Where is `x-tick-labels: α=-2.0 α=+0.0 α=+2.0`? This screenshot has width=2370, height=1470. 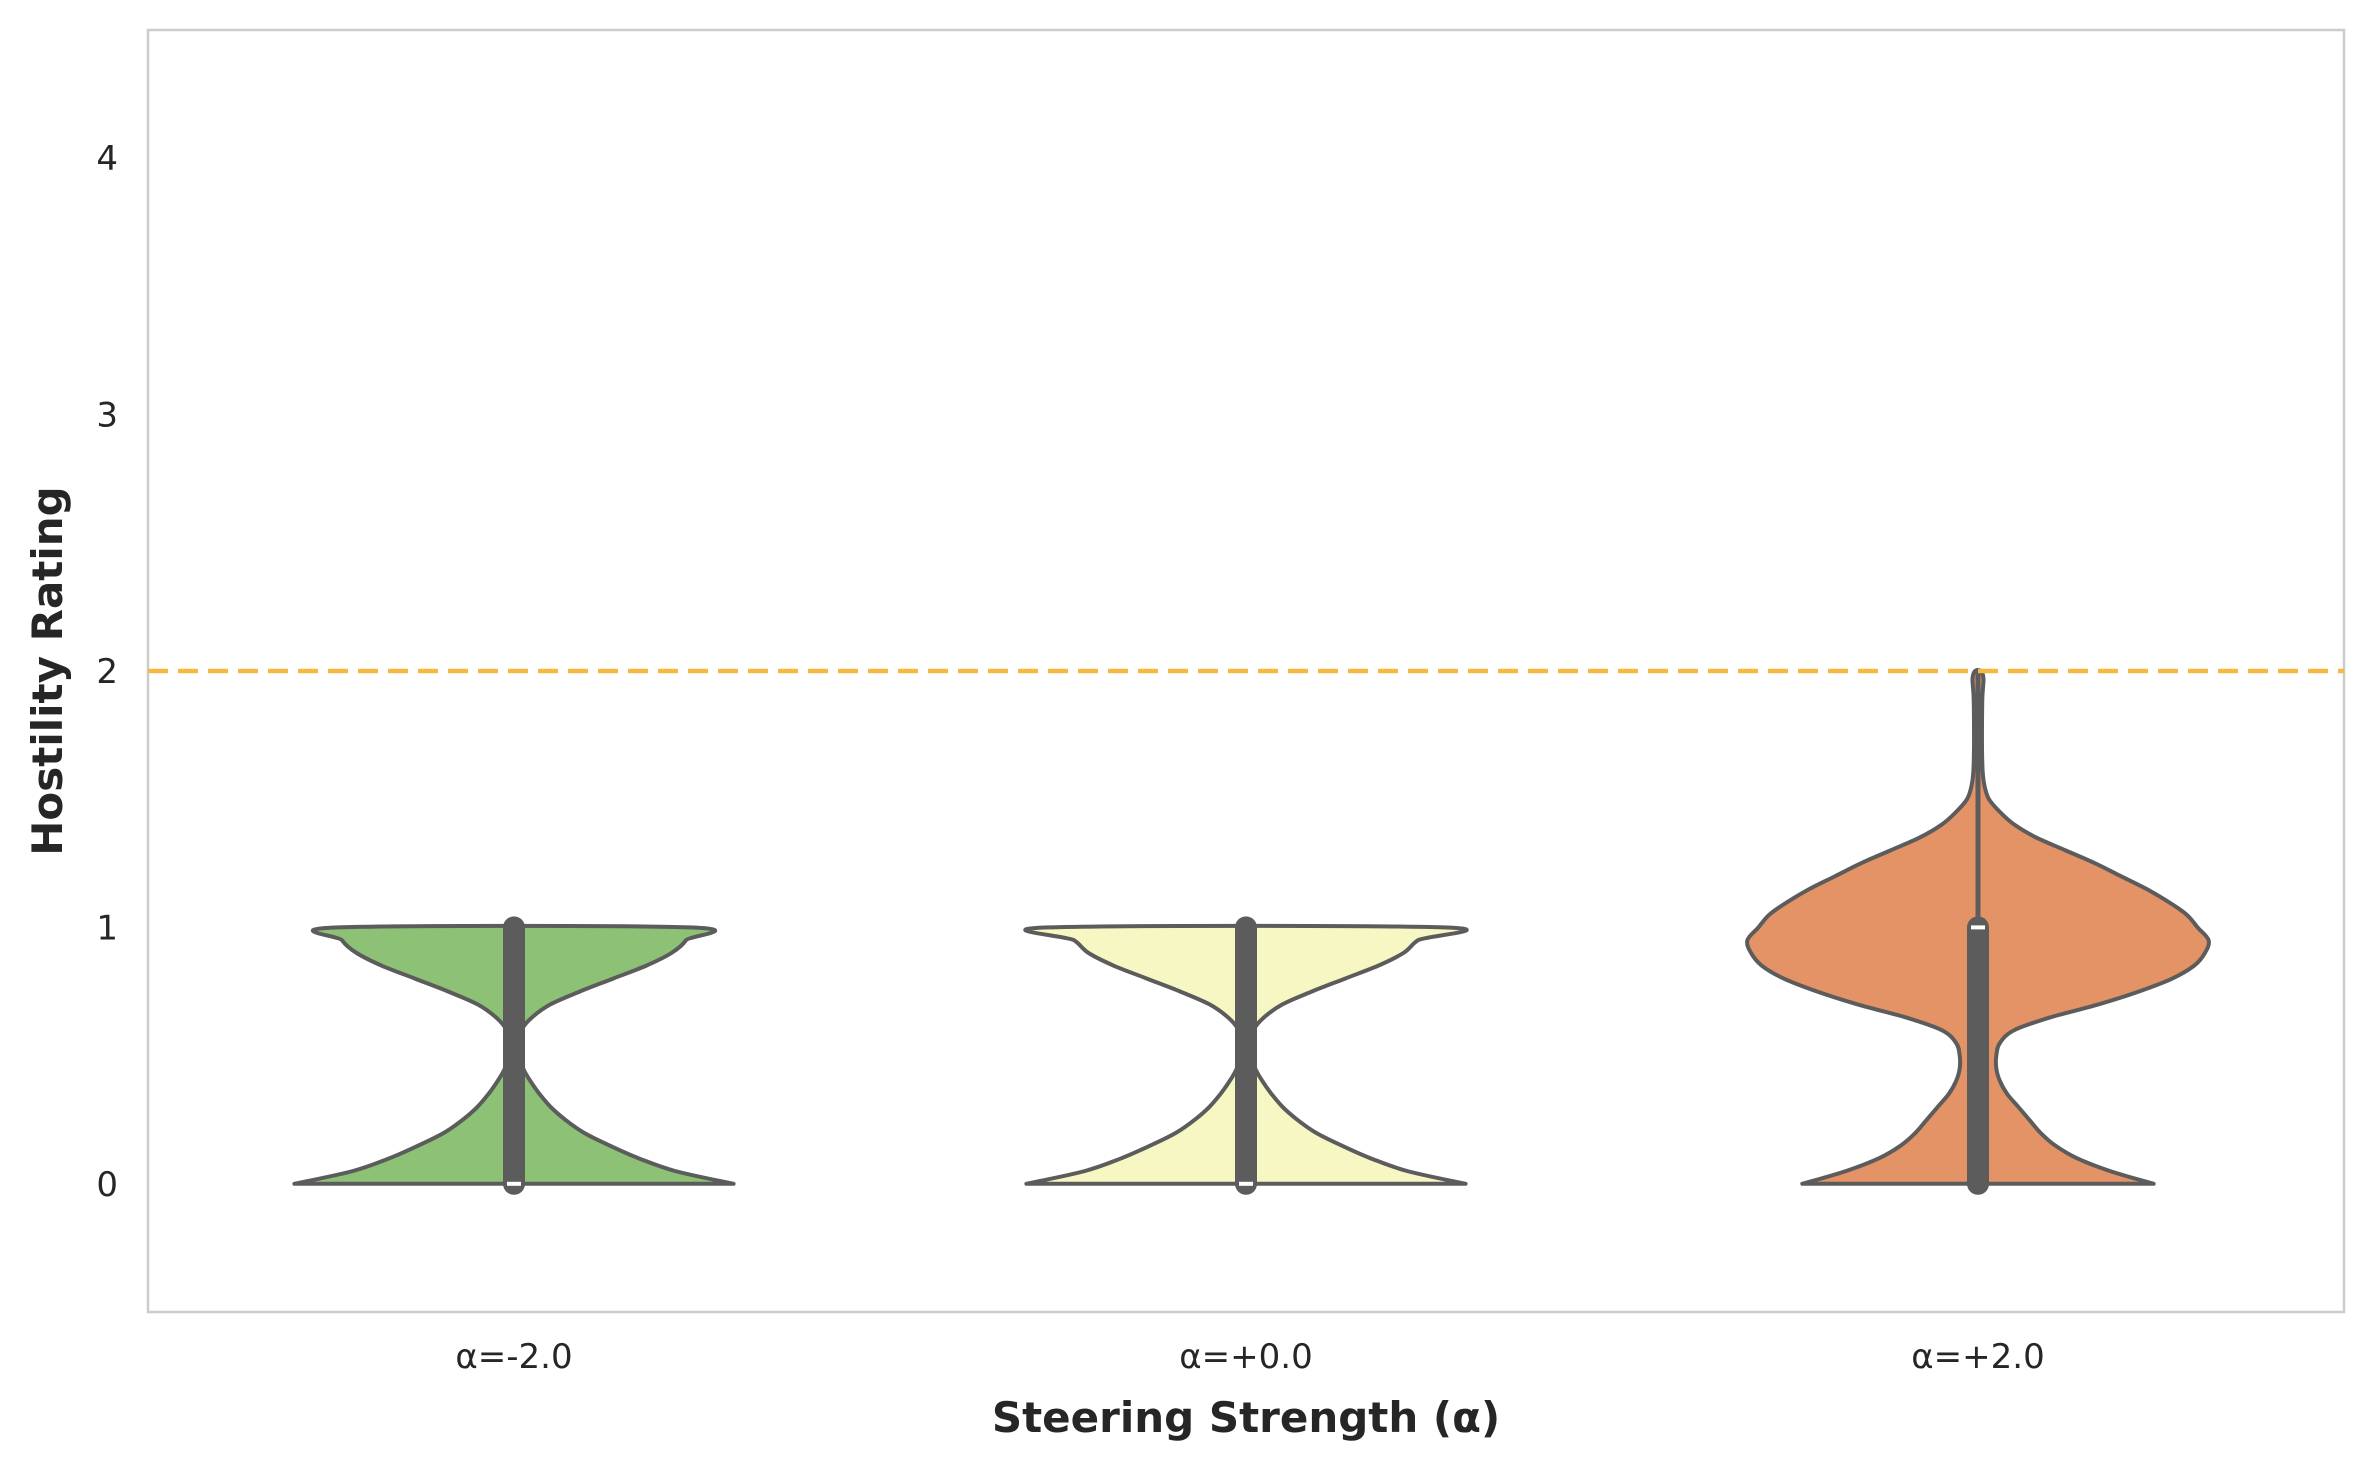
x-tick-labels: α=-2.0 α=+0.0 α=+2.0 is located at coordinates (1249, 1357).